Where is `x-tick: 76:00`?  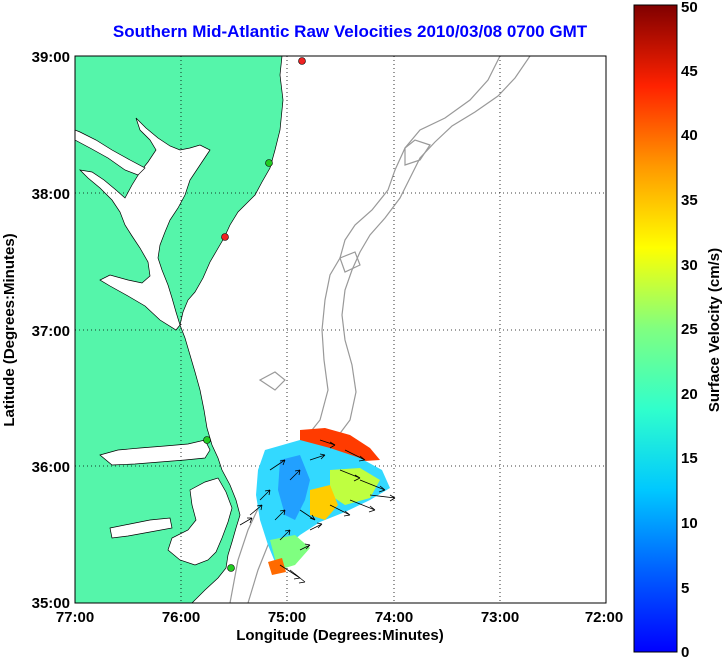
x-tick: 76:00 is located at coordinates (181, 617).